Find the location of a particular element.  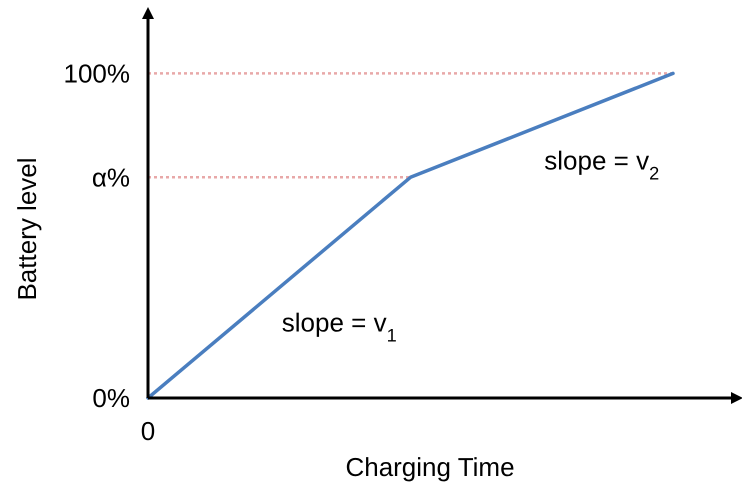

annotation: slope = v$_{2}$ is located at coordinates (602, 164).